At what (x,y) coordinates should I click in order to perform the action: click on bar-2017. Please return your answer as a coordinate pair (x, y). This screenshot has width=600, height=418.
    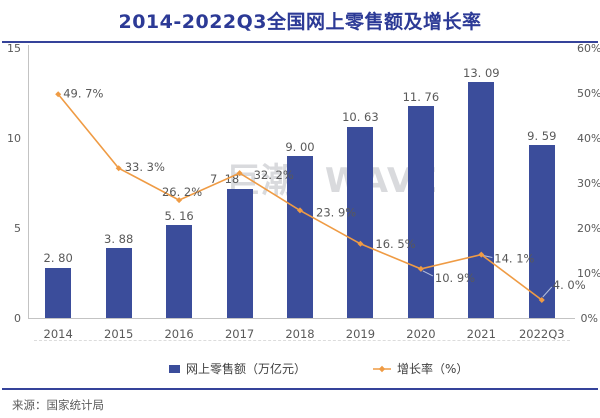
    Looking at the image, I should click on (239, 253).